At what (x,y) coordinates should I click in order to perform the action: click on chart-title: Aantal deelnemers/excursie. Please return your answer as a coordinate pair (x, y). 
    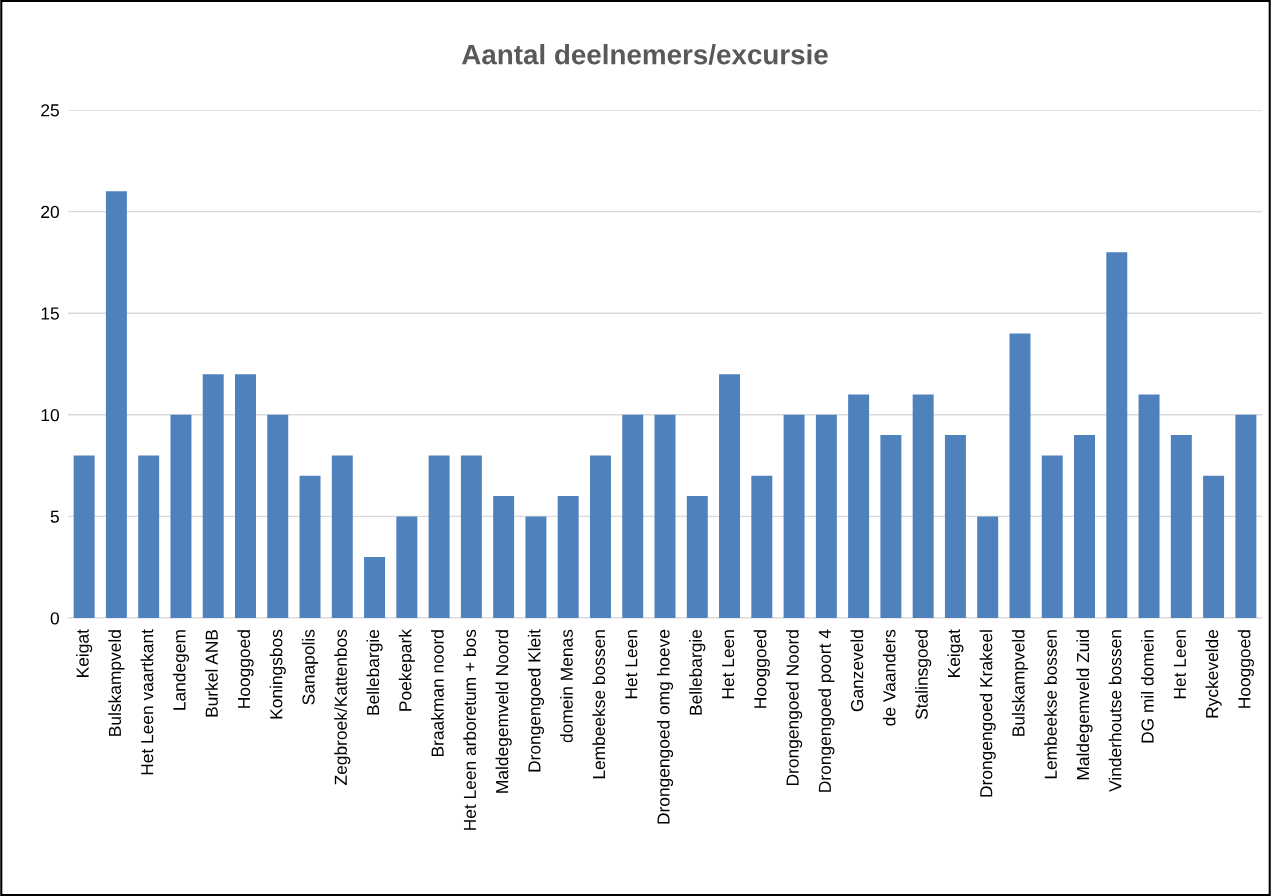
    Looking at the image, I should click on (644, 54).